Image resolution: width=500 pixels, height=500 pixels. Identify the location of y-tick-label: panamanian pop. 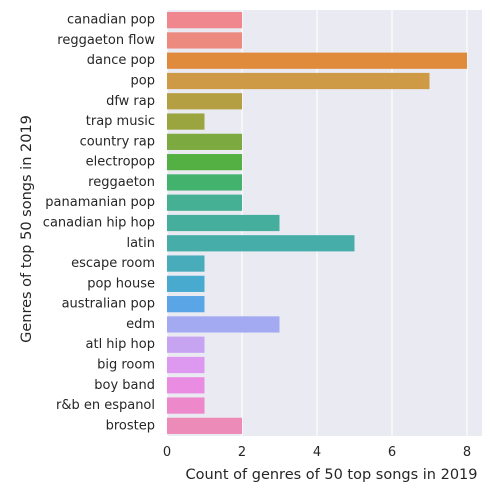
(100, 202).